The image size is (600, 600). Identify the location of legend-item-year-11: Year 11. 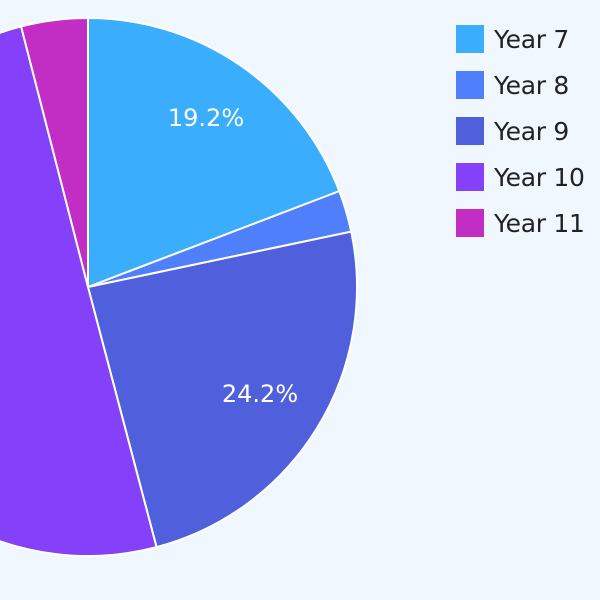
(520, 223).